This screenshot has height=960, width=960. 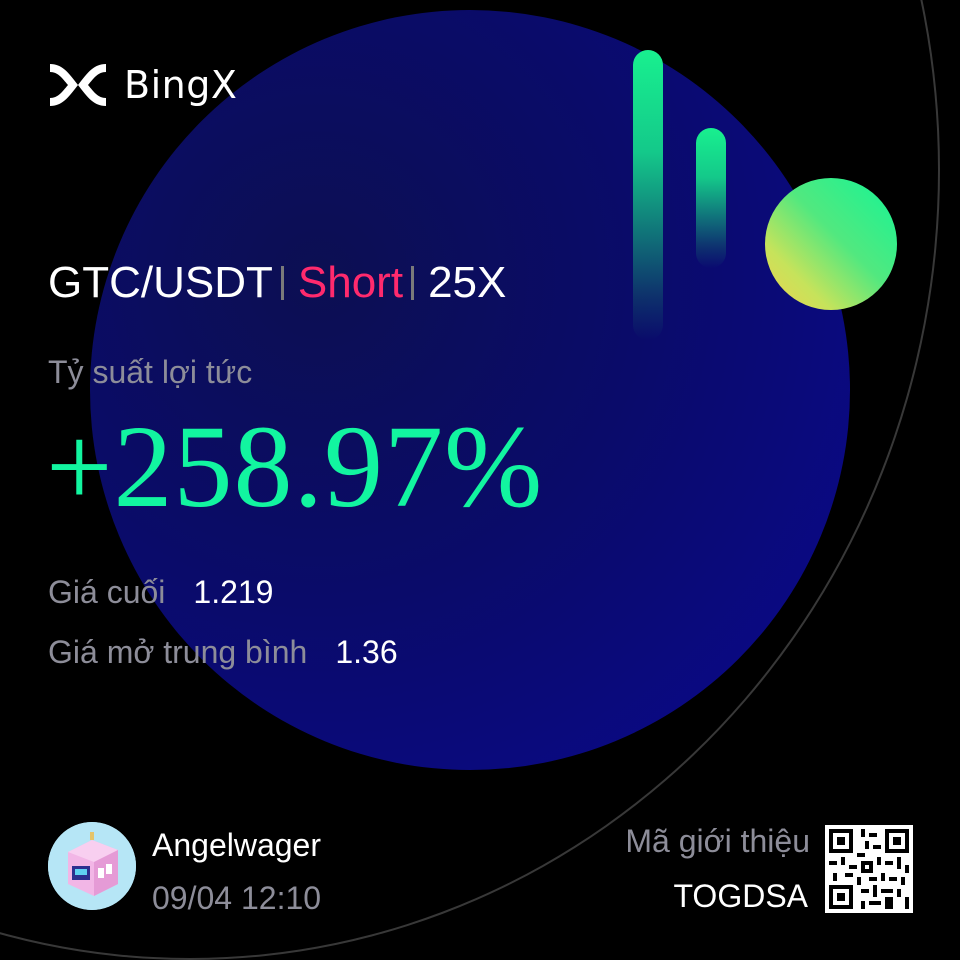 I want to click on roi-value: +258.97%, so click(x=295, y=466).